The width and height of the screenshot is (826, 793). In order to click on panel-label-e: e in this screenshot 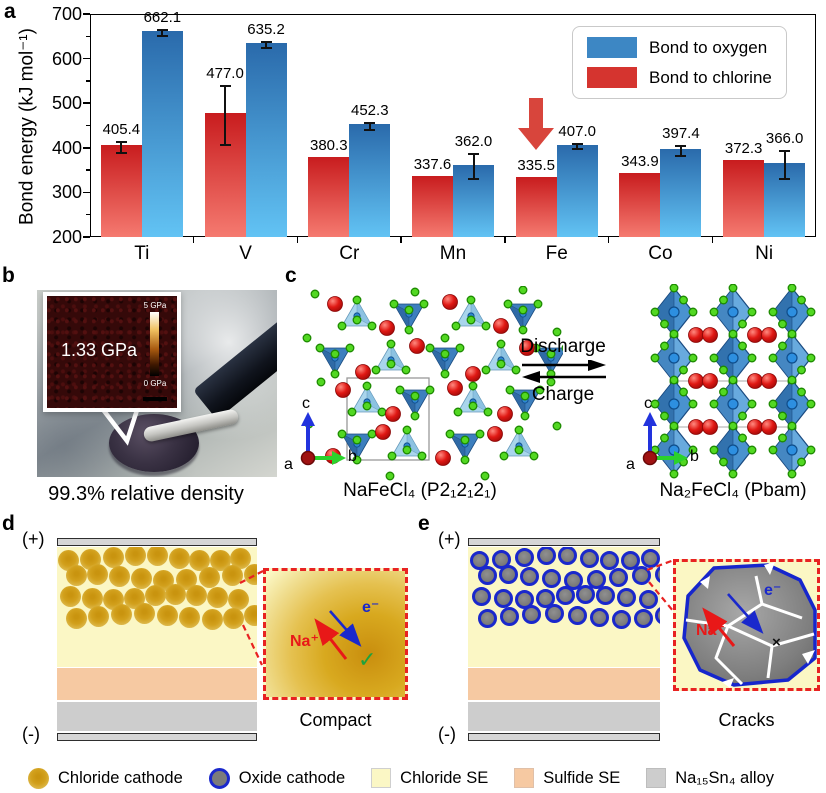, I will do `click(424, 523)`.